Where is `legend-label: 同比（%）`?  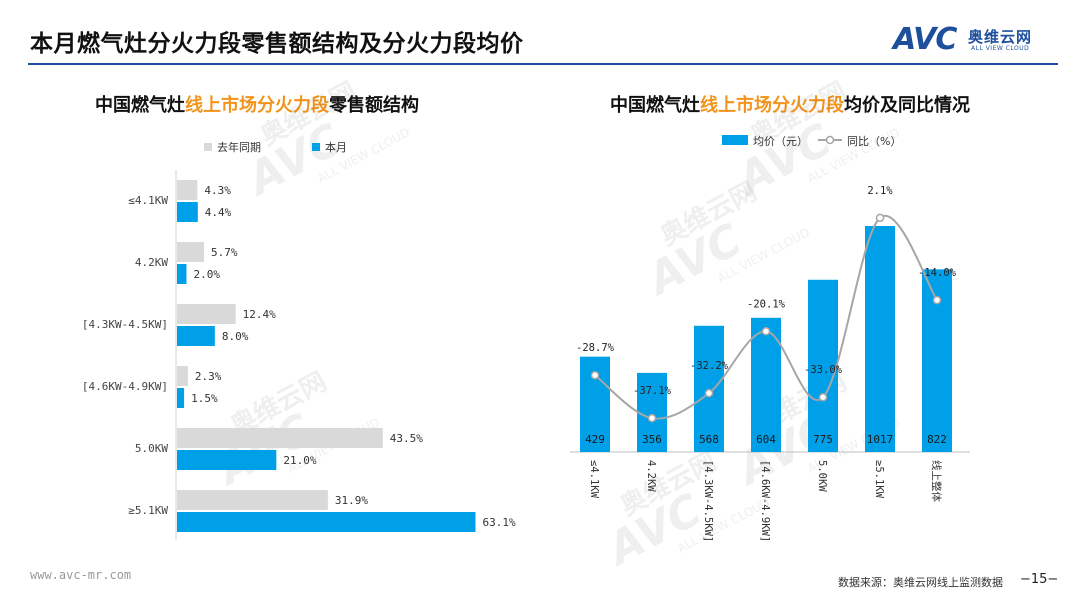 legend-label: 同比（%） is located at coordinates (874, 141).